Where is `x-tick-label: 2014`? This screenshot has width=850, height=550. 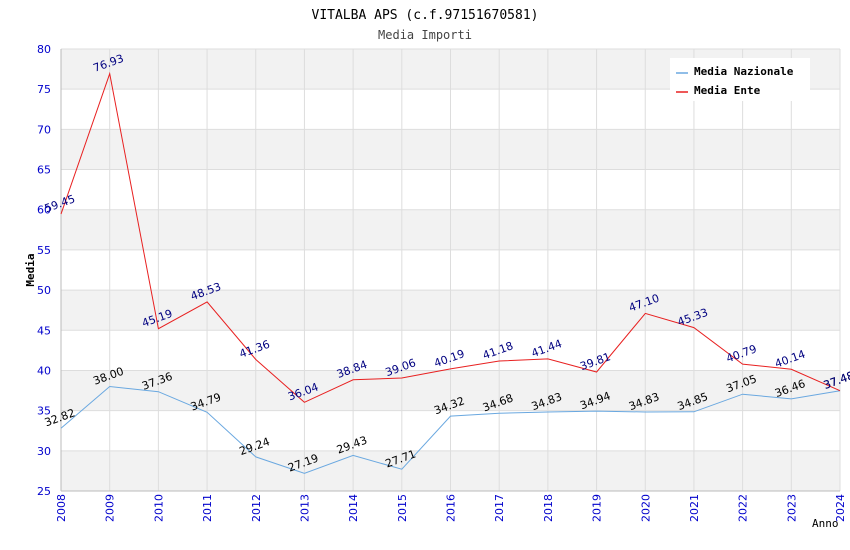
x-tick-label: 2014 is located at coordinates (353, 508).